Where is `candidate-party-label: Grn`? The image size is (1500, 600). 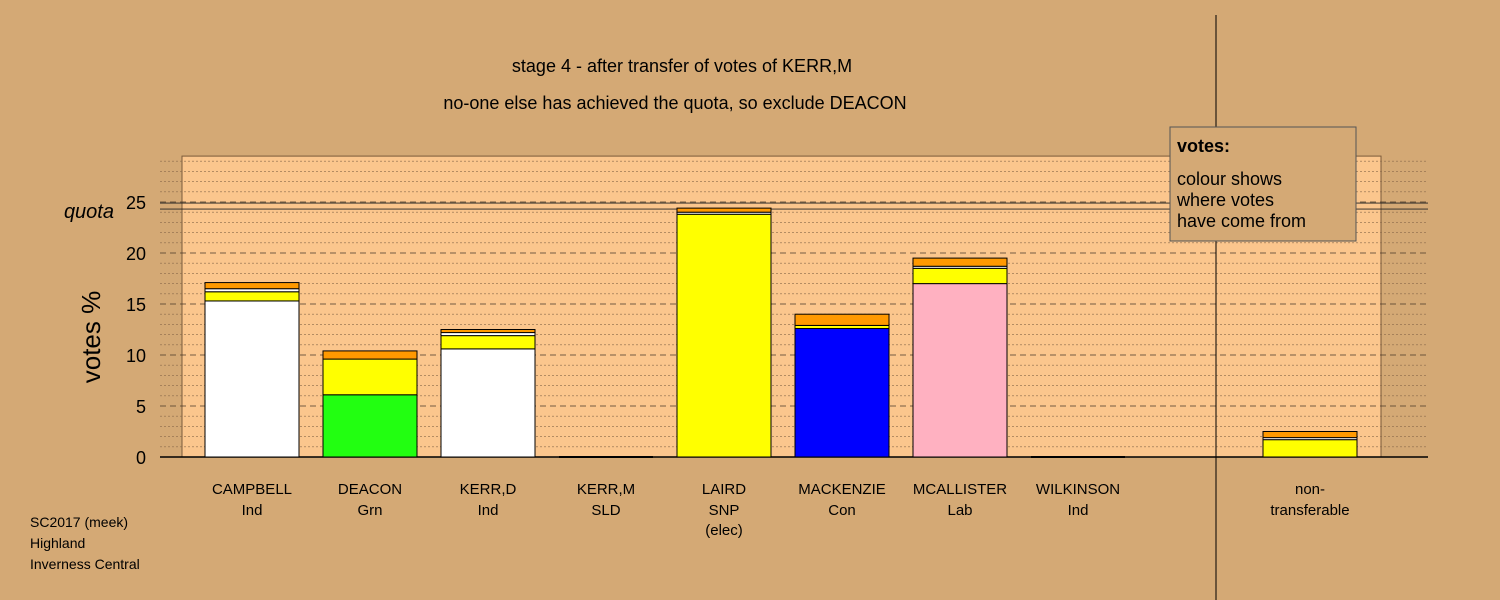 candidate-party-label: Grn is located at coordinates (369, 510).